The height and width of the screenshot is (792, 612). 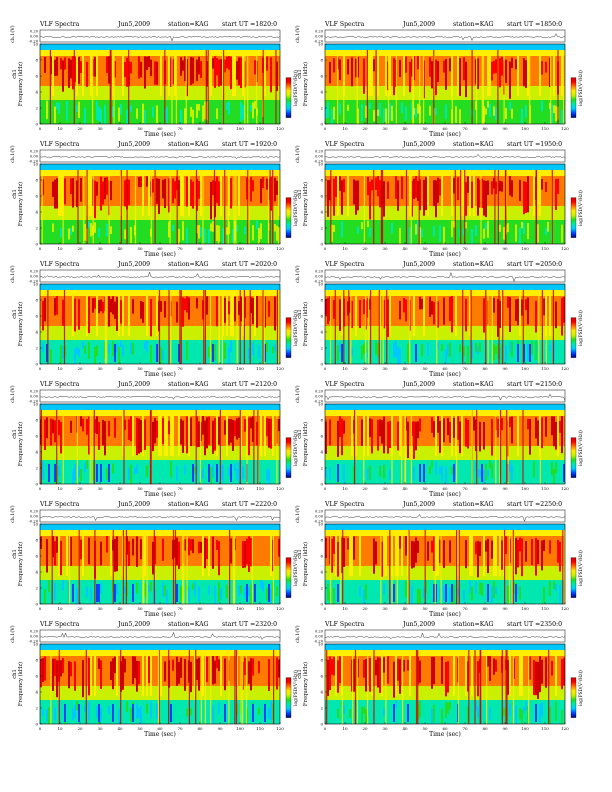 I want to click on ch1-tick-label: 0.00, so click(x=34, y=397).